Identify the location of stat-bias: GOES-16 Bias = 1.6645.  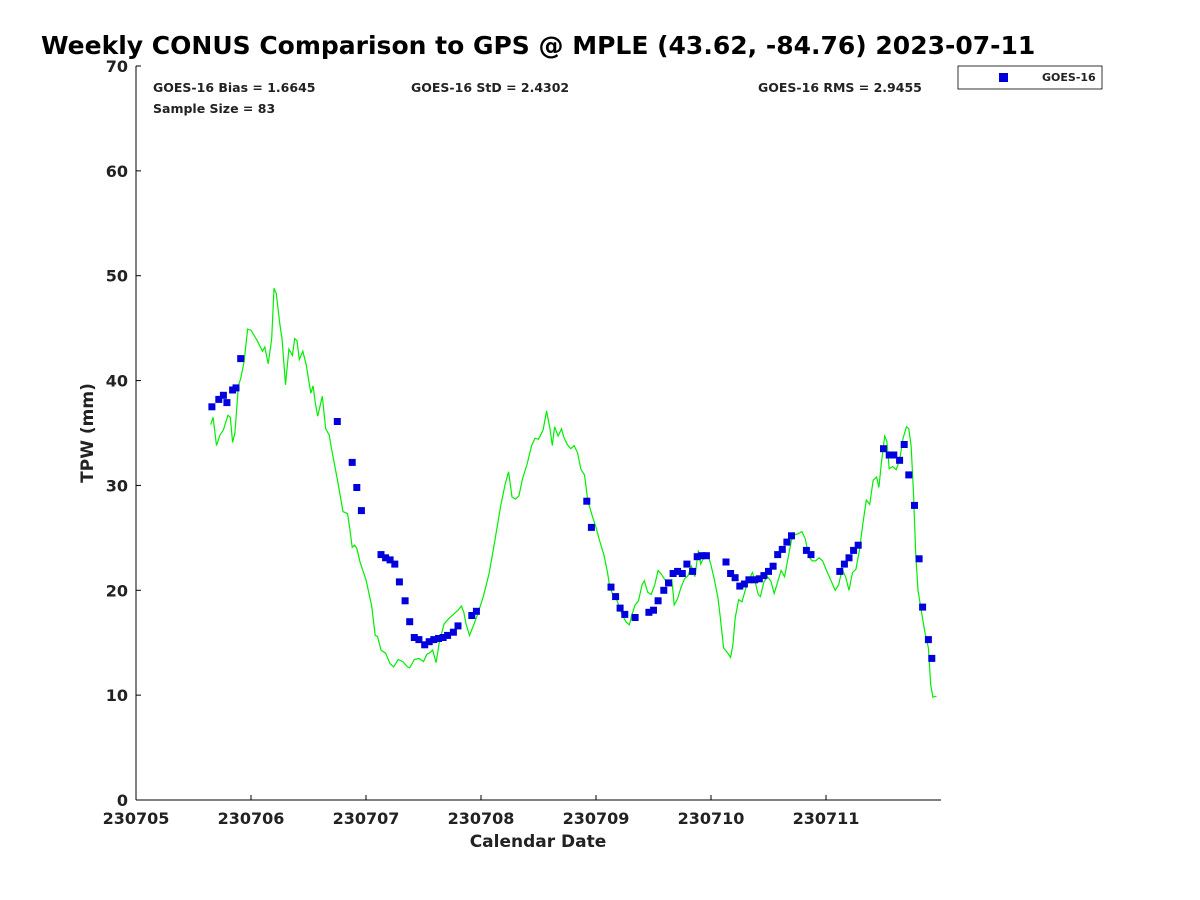
(234, 87).